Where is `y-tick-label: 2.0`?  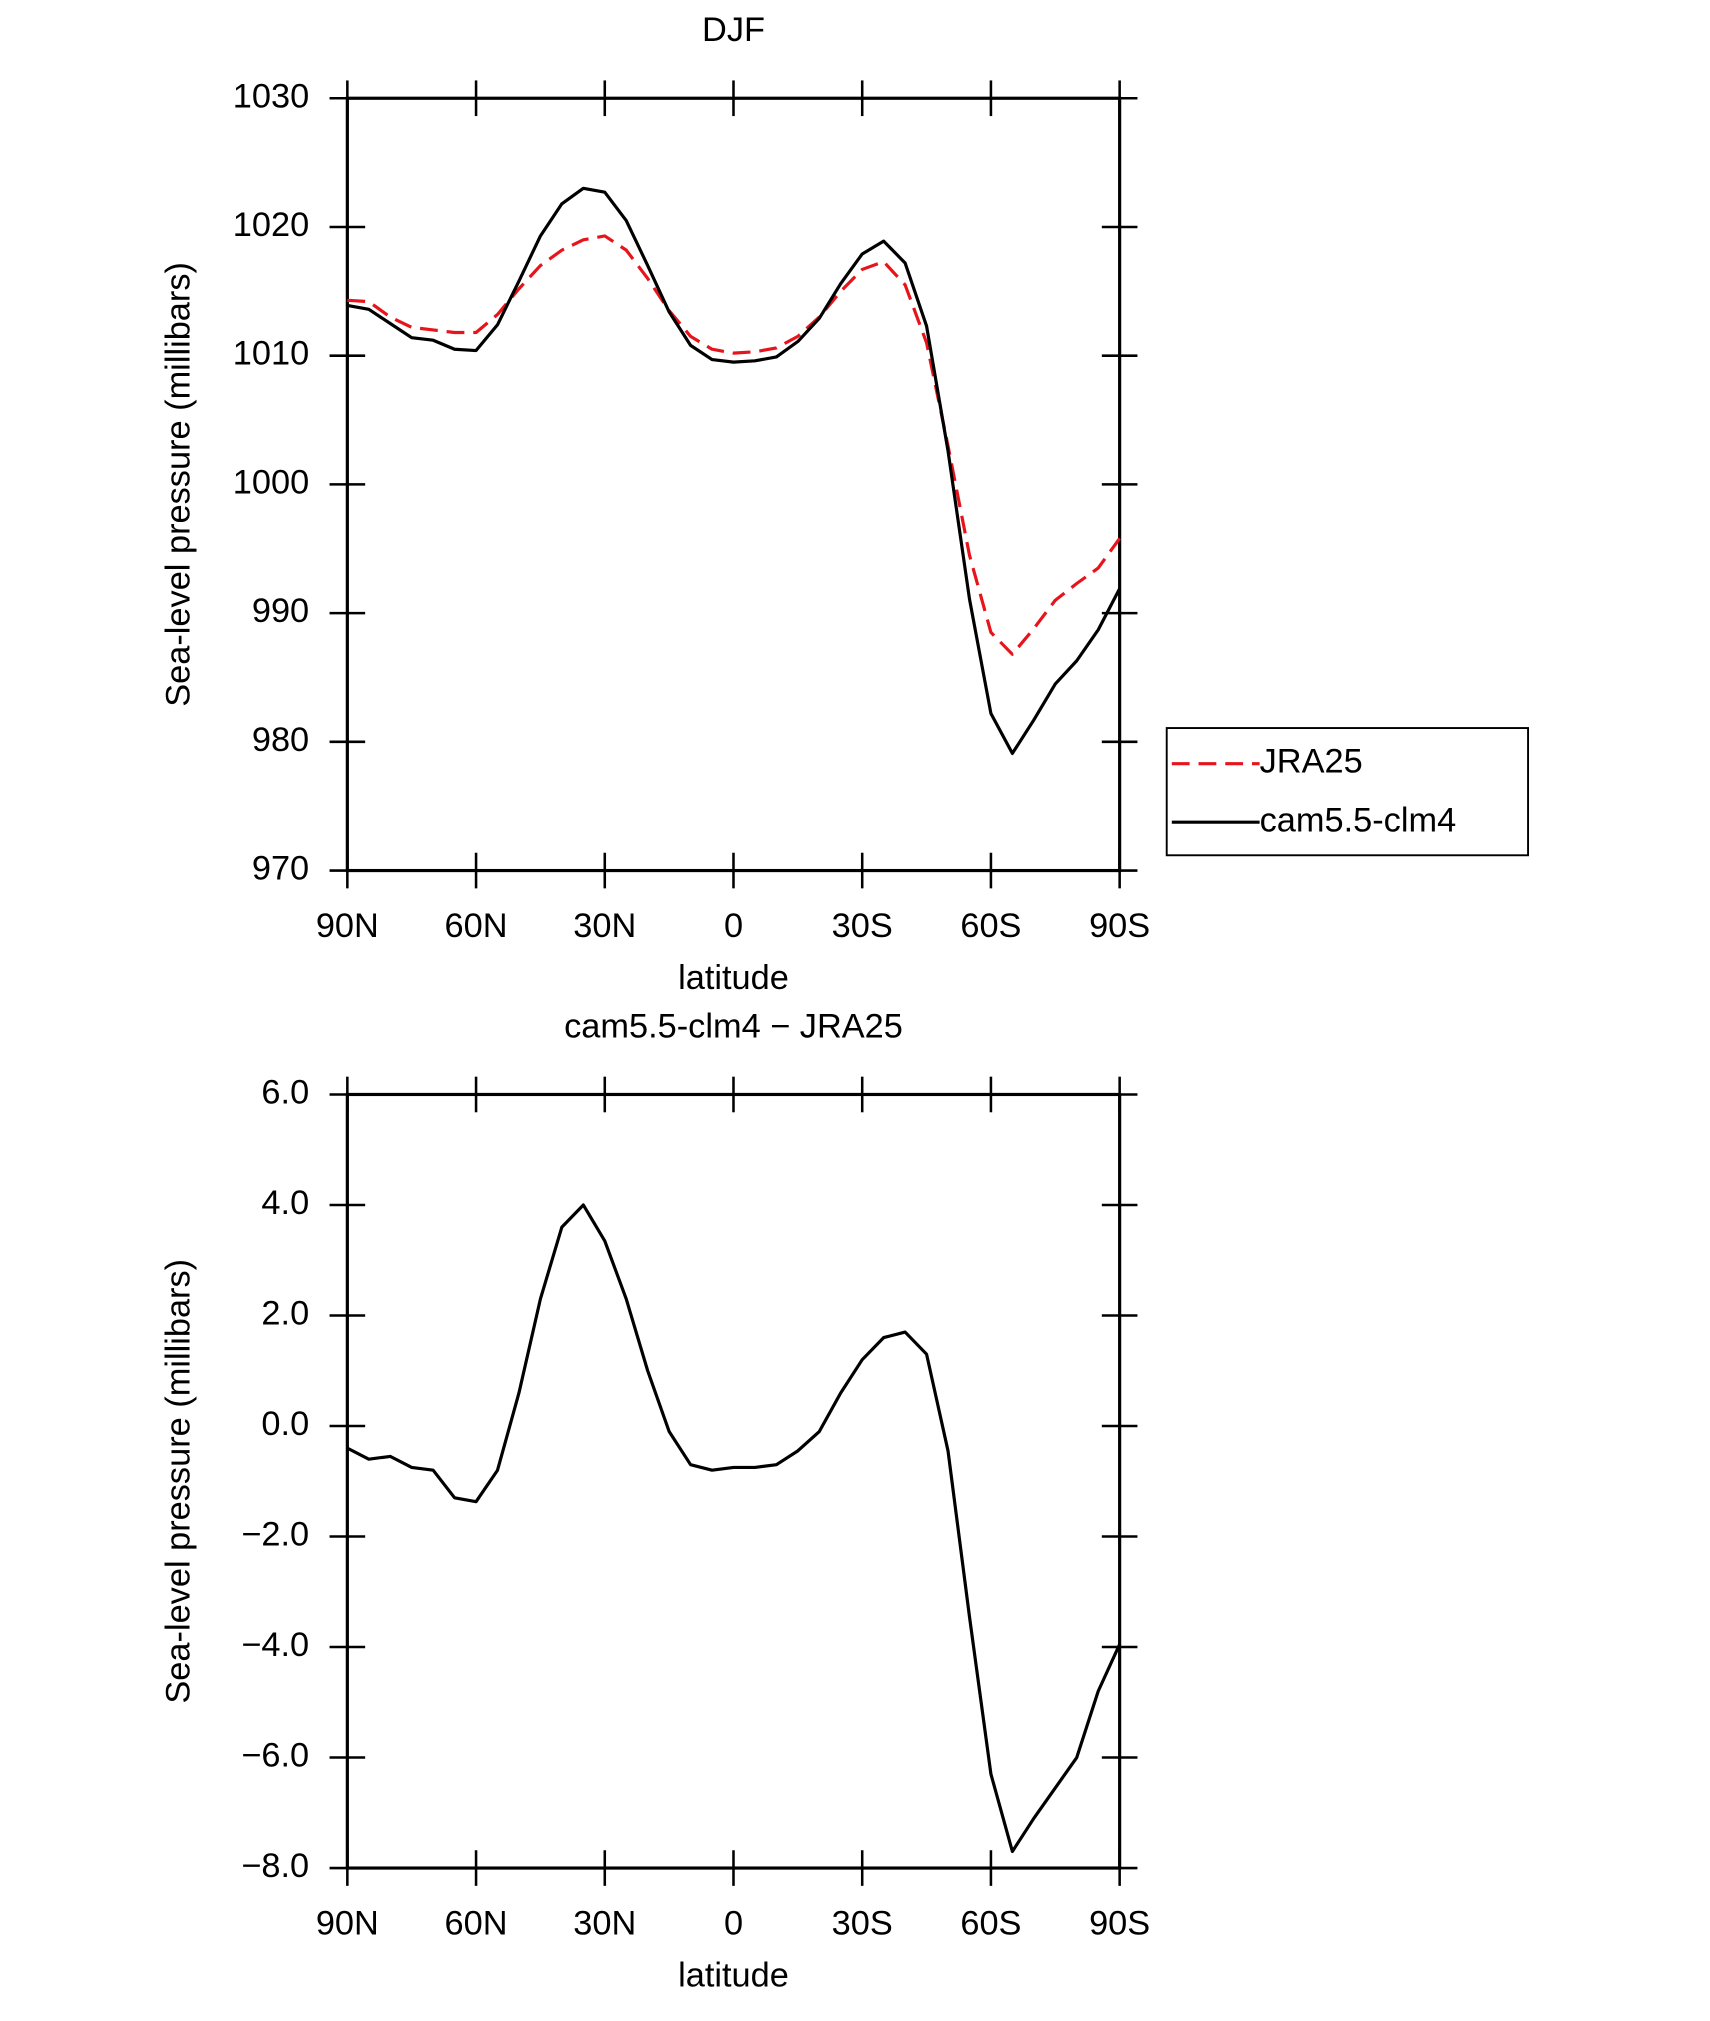
y-tick-label: 2.0 is located at coordinates (285, 1314).